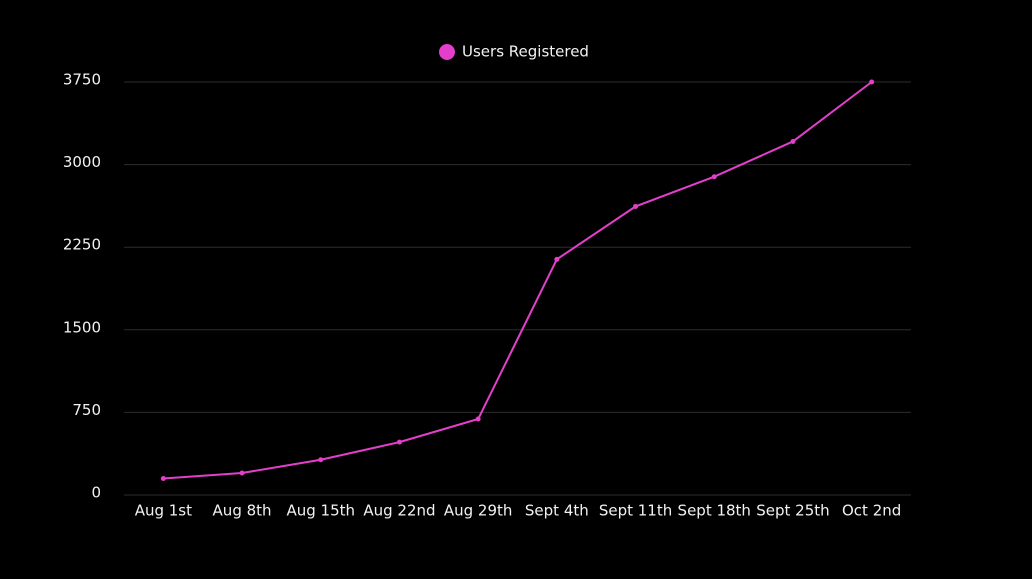  I want to click on x-tick-label: Sept 25th, so click(792, 511).